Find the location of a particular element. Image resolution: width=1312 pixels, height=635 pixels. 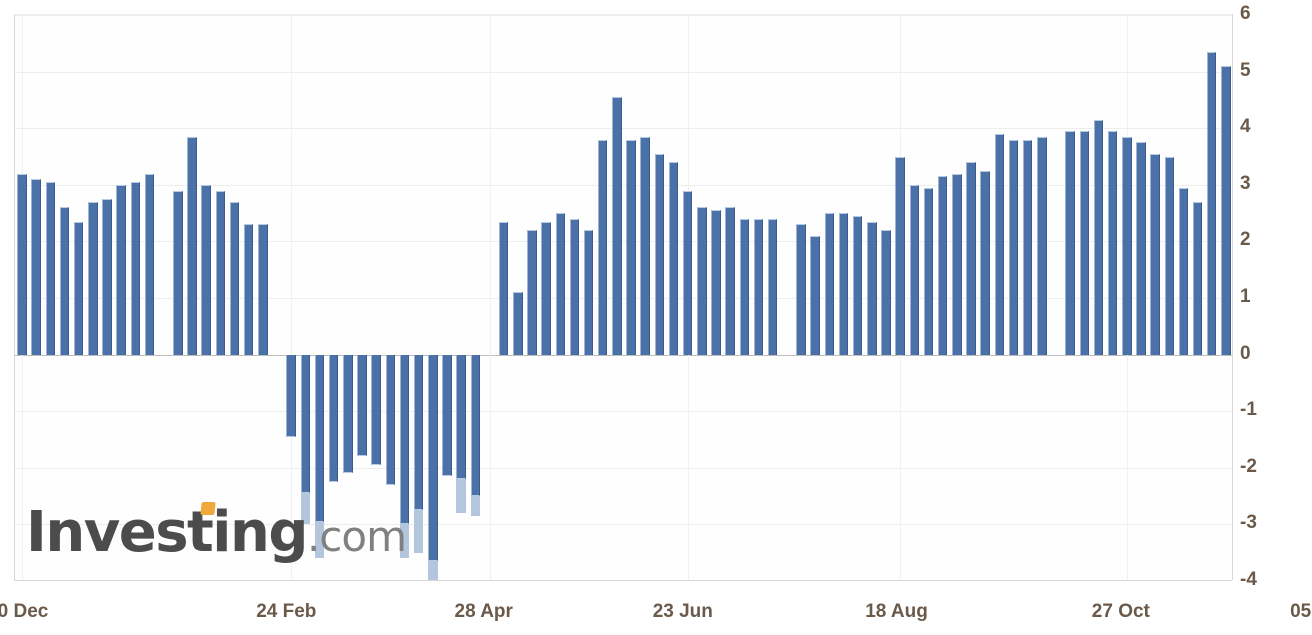

y-axis-tick-label: 0 is located at coordinates (1245, 353).